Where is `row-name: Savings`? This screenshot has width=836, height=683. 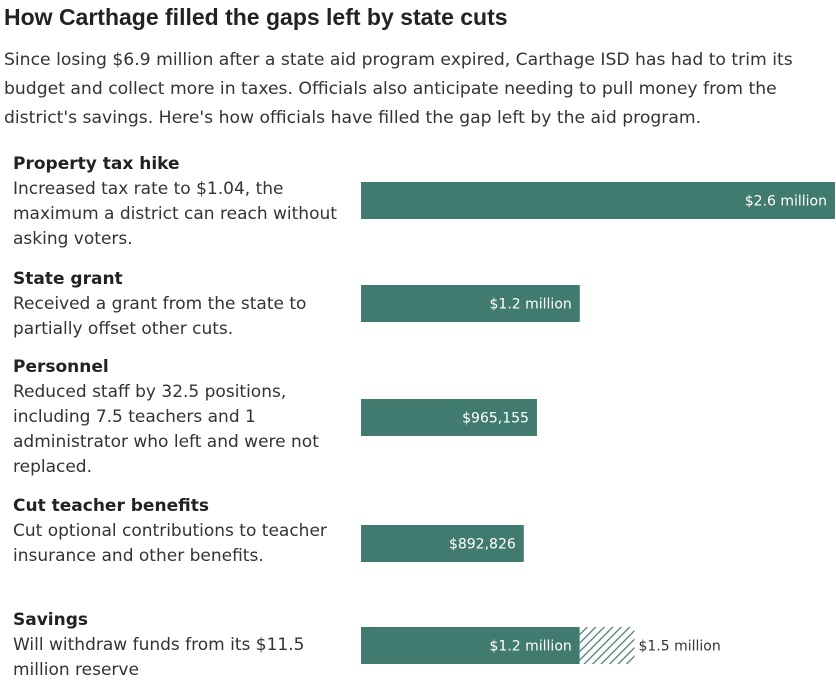
row-name: Savings is located at coordinates (51, 620).